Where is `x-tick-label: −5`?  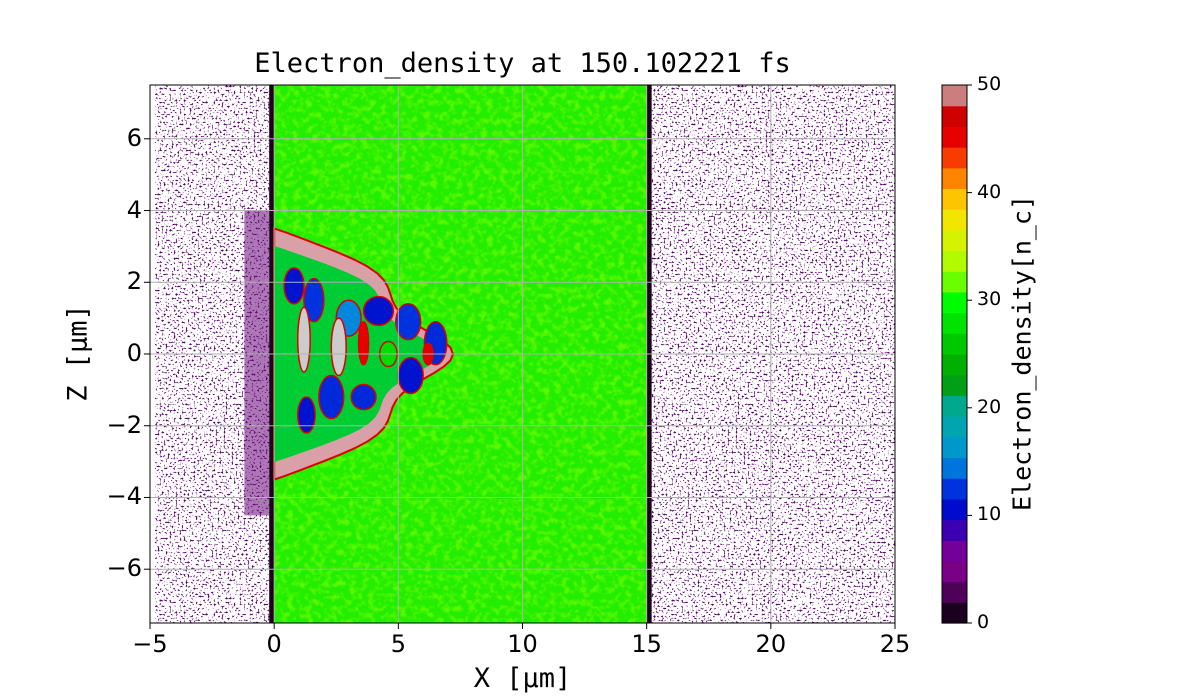 x-tick-label: −5 is located at coordinates (150, 644).